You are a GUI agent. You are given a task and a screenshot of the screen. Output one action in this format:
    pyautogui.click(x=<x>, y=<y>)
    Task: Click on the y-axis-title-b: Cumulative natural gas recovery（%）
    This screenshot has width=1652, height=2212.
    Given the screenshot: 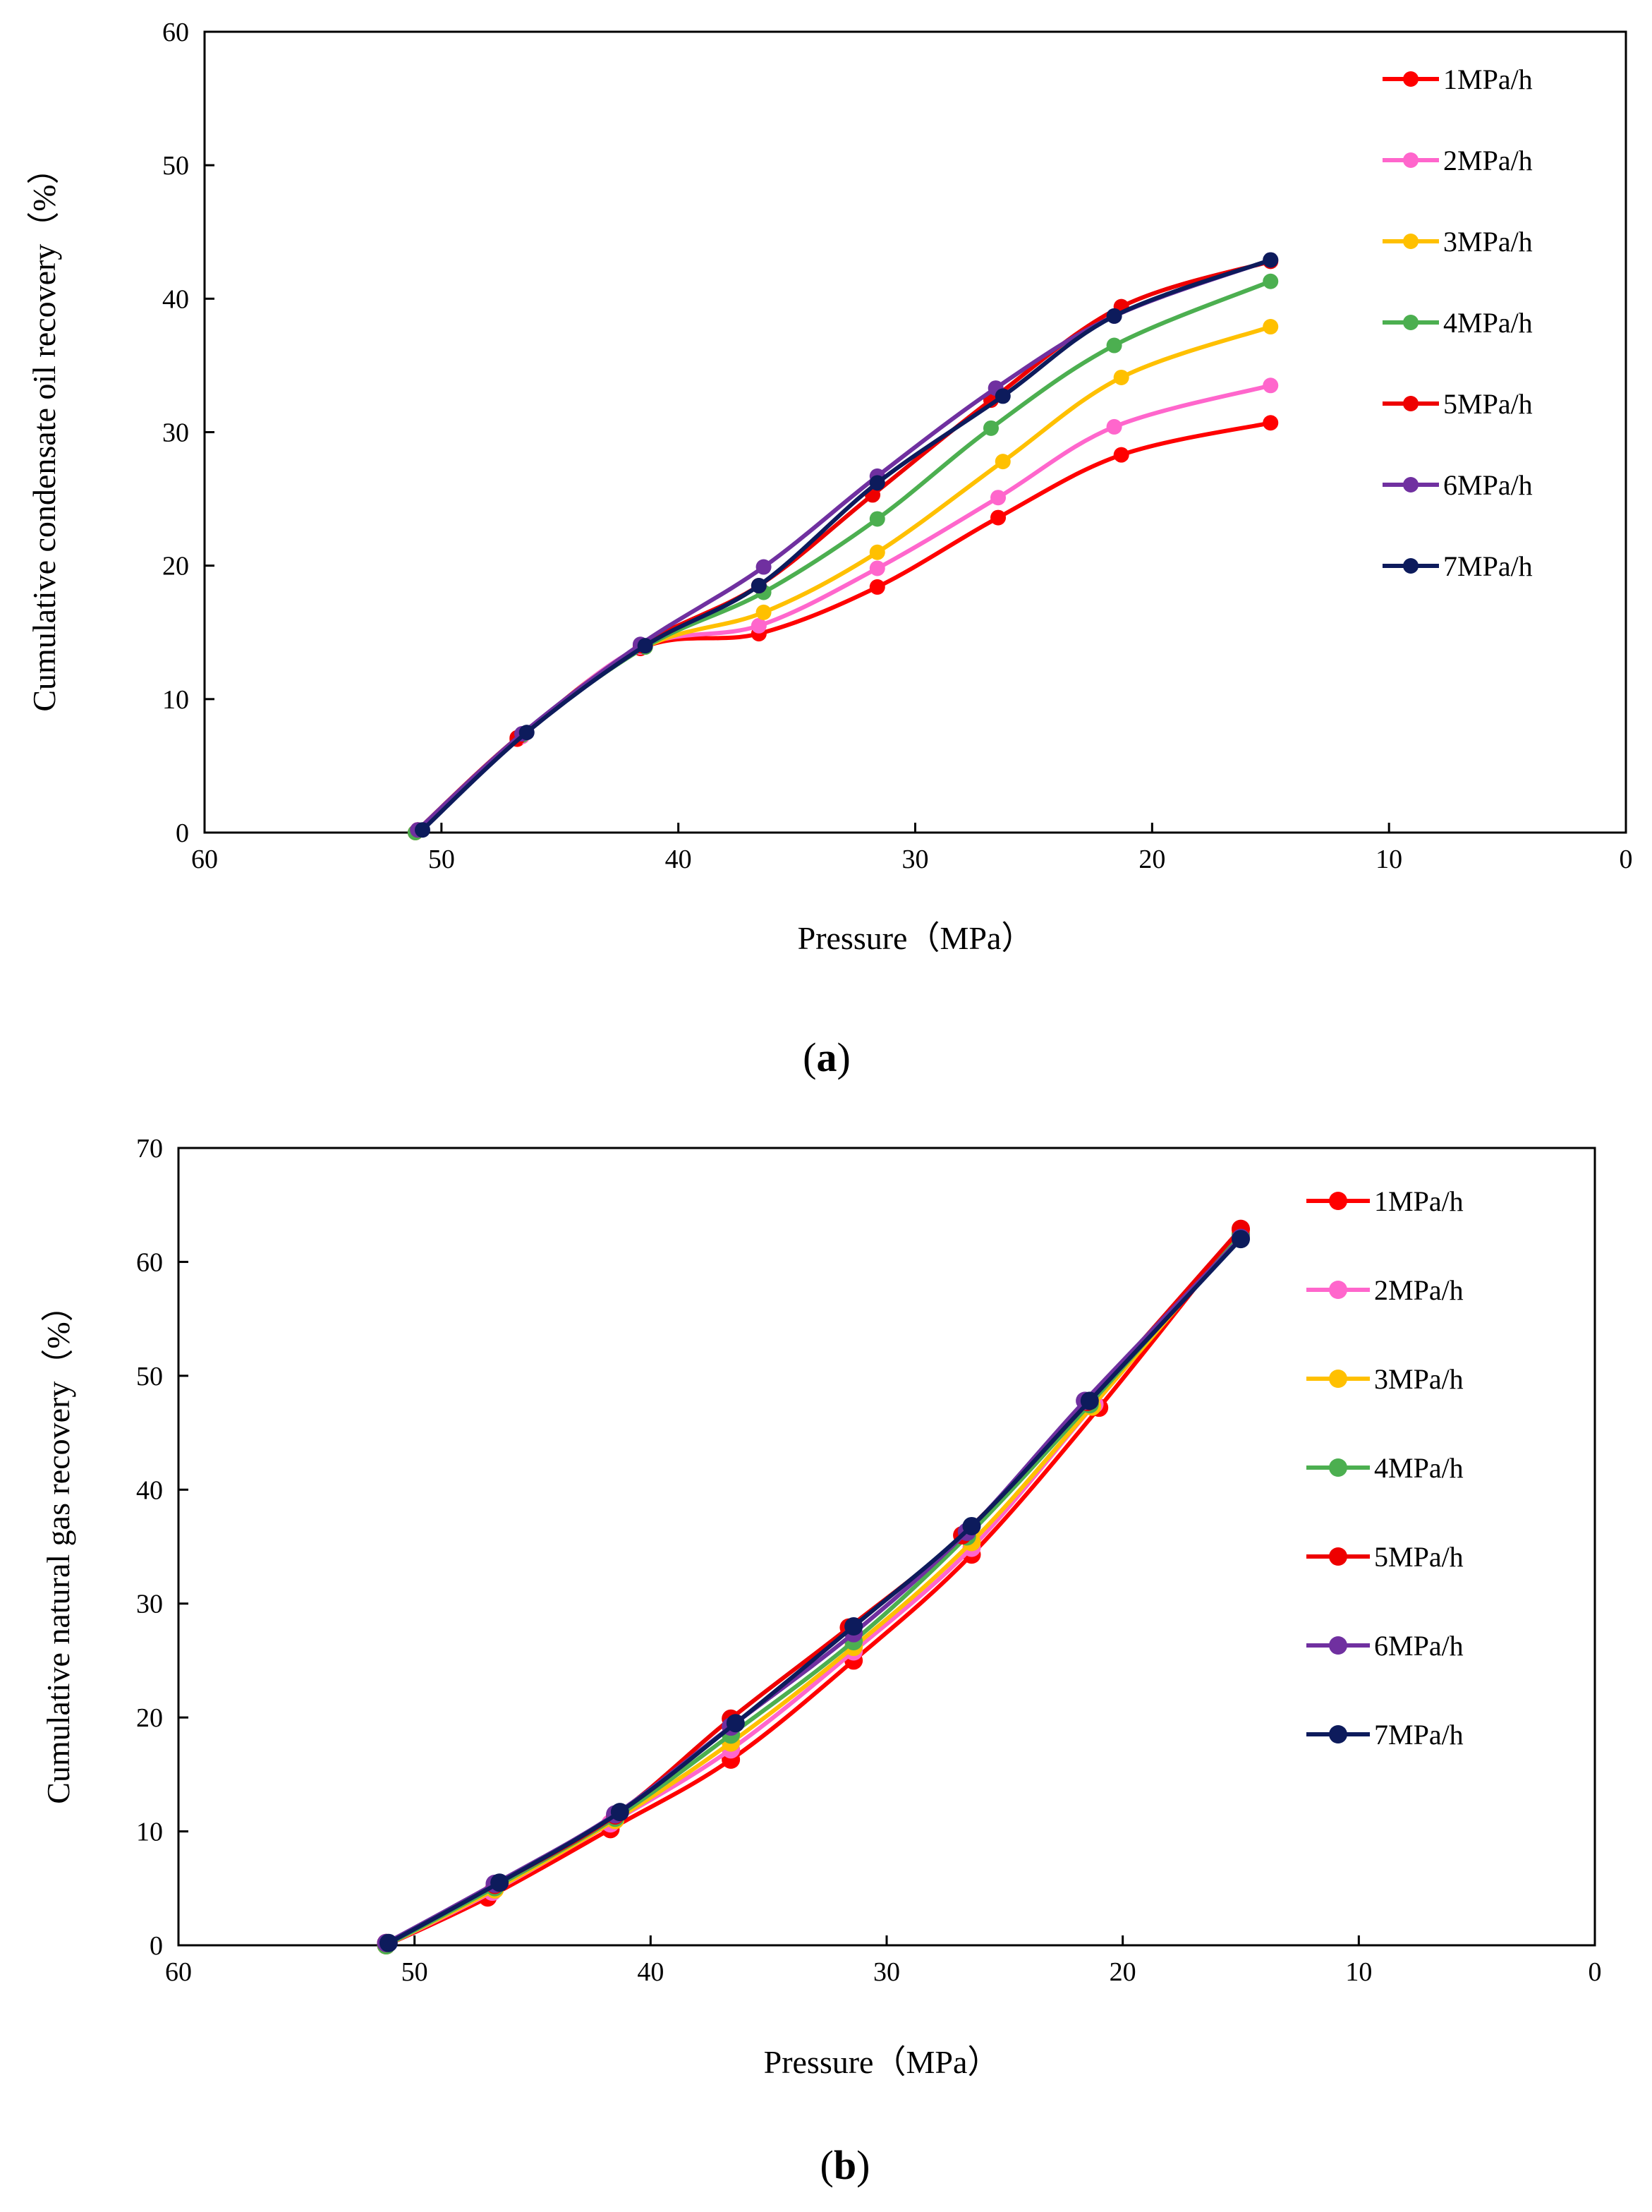 What is the action you would take?
    pyautogui.click(x=58, y=1546)
    